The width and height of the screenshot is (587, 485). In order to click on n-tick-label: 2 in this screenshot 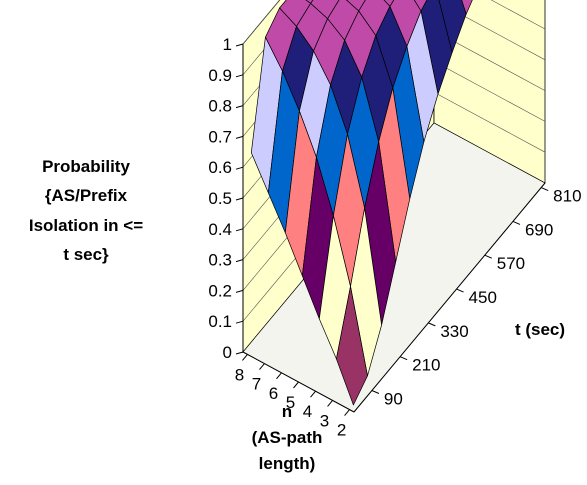, I will do `click(341, 430)`.